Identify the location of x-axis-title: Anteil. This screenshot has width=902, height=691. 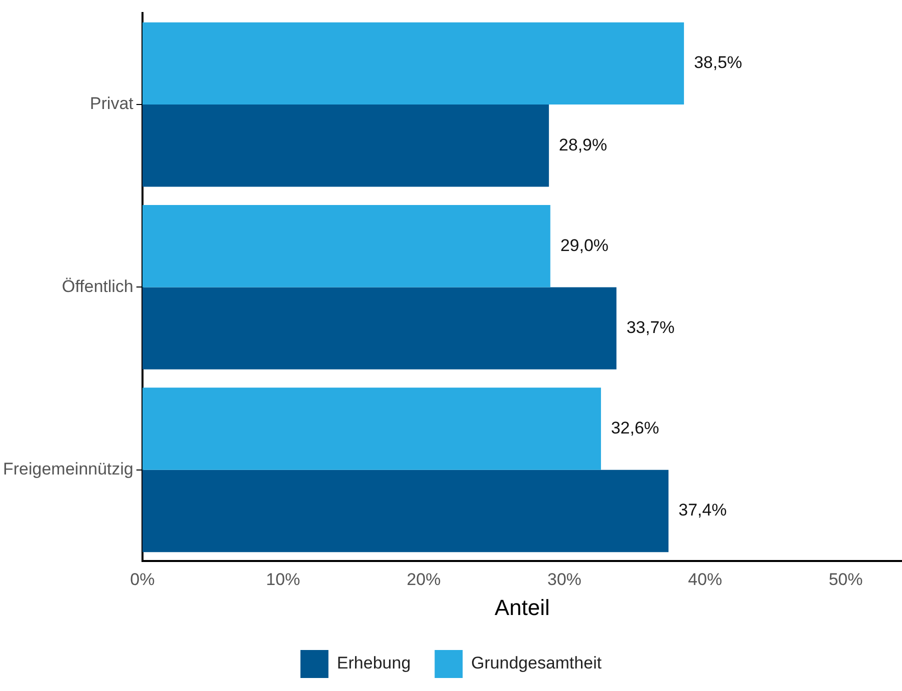
(522, 607).